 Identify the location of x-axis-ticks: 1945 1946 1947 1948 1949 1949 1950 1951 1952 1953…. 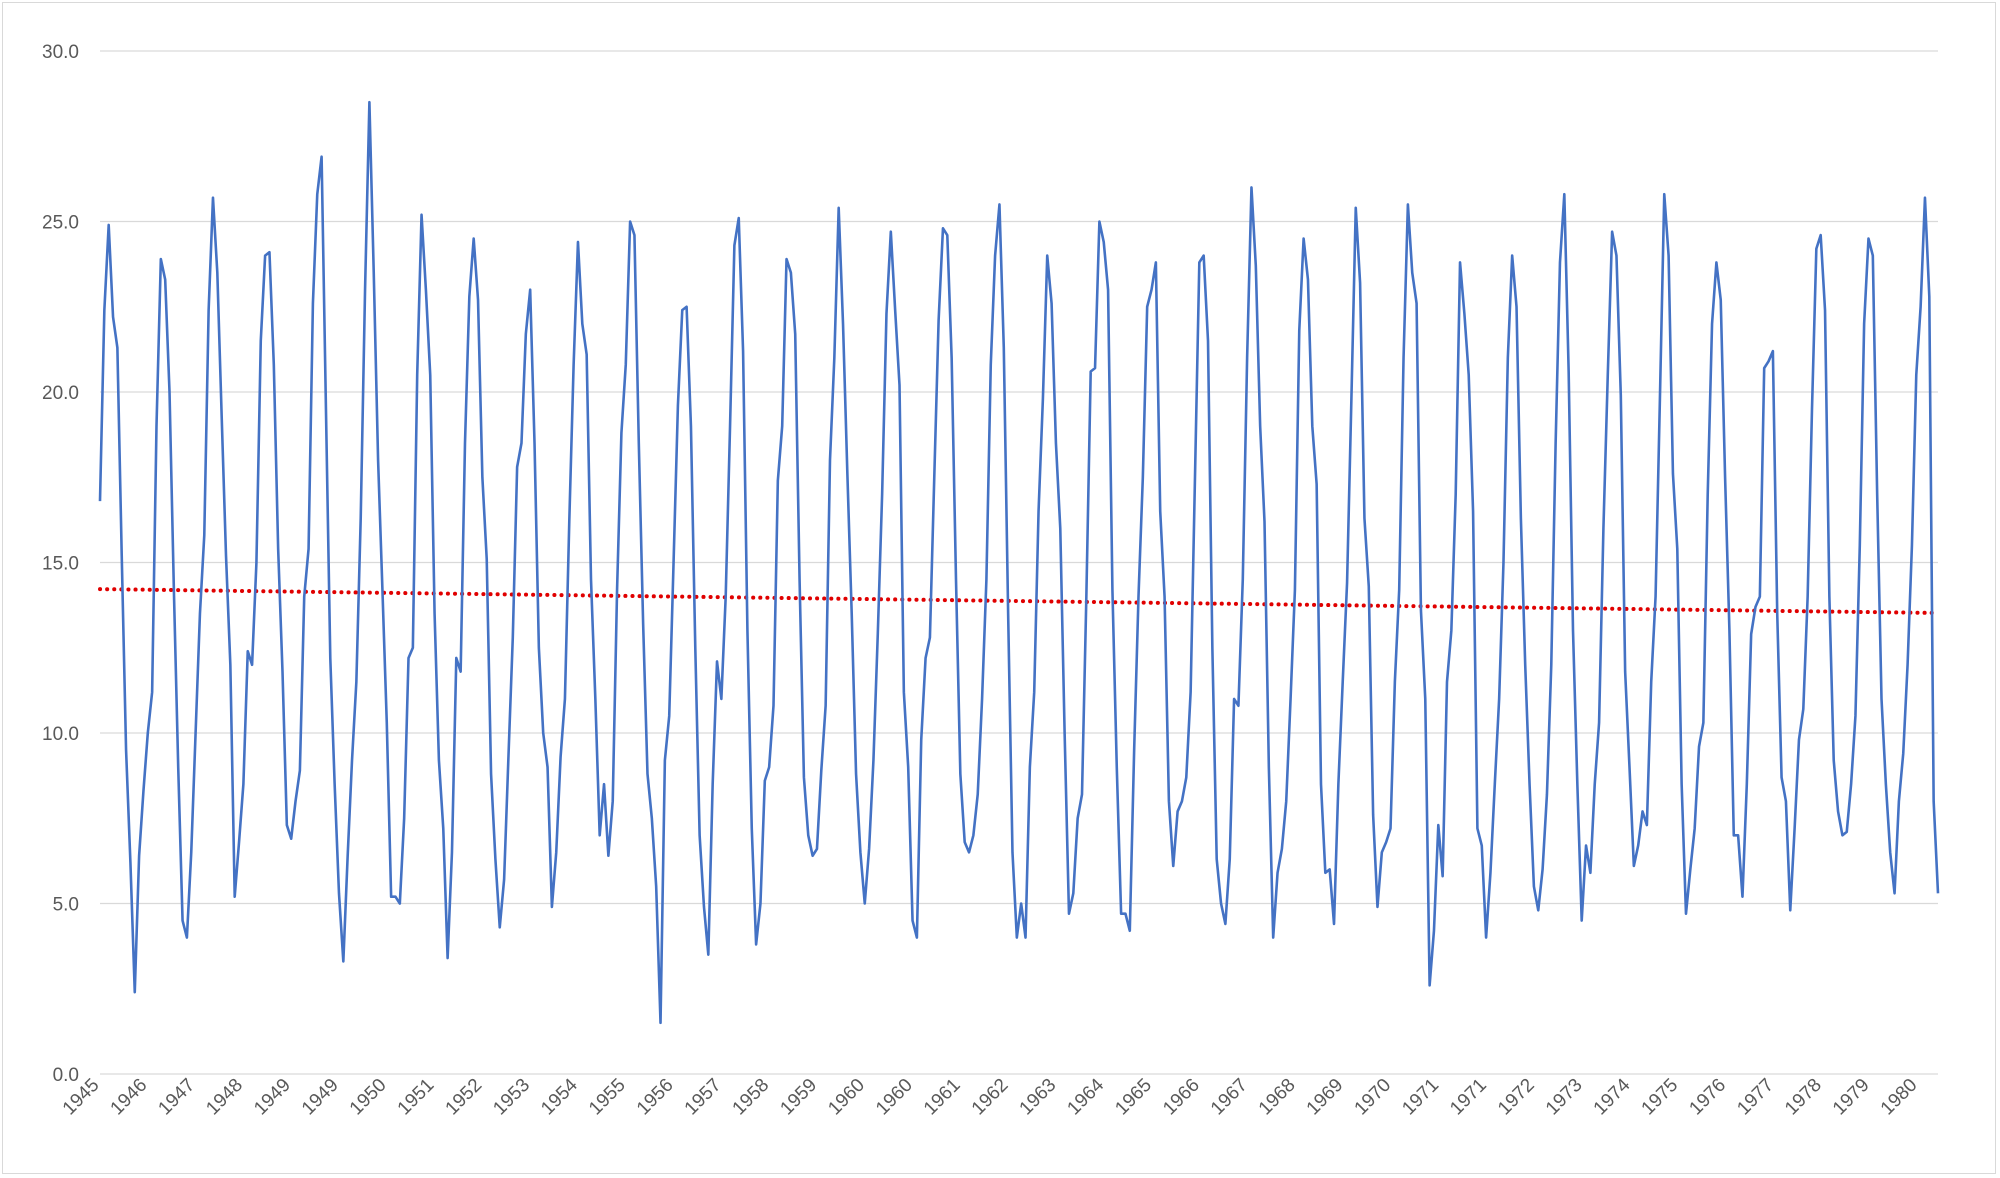
(990, 1096).